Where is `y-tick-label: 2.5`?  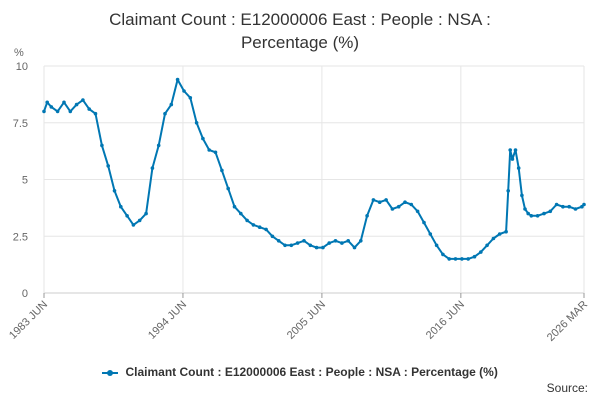 y-tick-label: 2.5 is located at coordinates (20, 237).